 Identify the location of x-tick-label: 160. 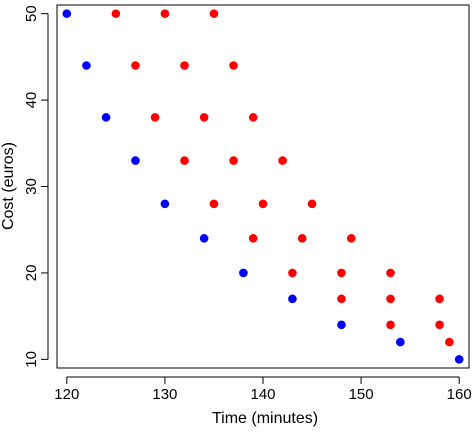
(459, 394).